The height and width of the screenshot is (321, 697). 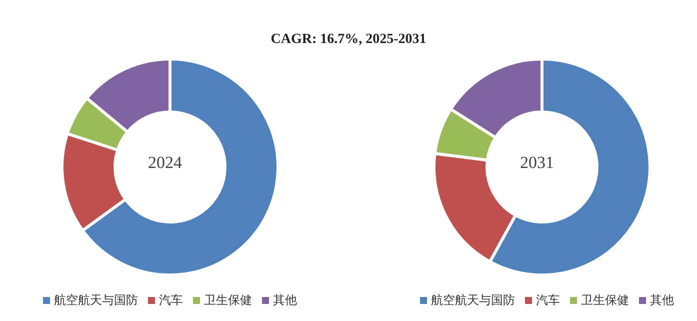 I want to click on text: 2031, so click(x=537, y=162).